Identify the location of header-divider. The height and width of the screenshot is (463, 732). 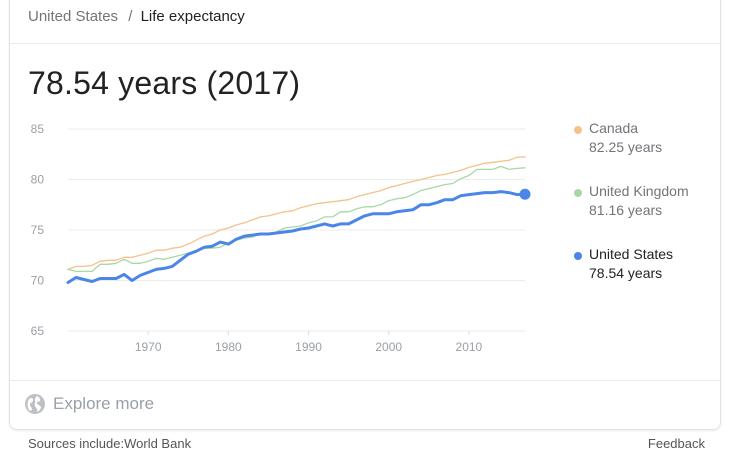
(365, 43).